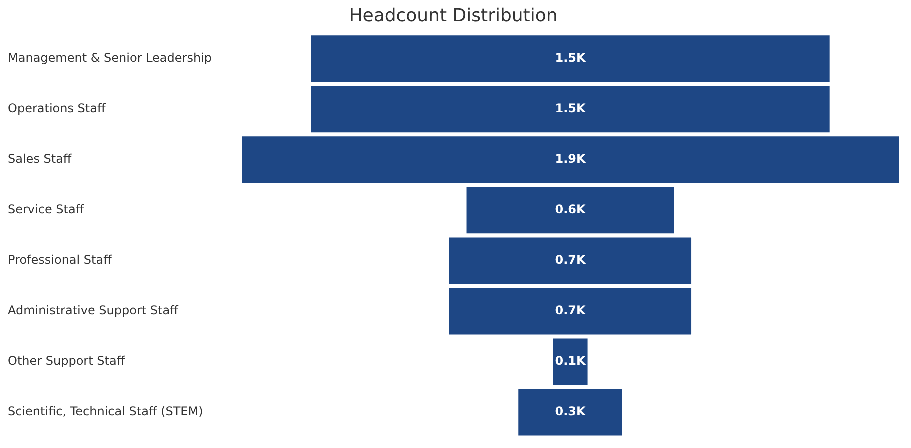 This screenshot has height=448, width=911. I want to click on data-label: 0.6K, so click(570, 209).